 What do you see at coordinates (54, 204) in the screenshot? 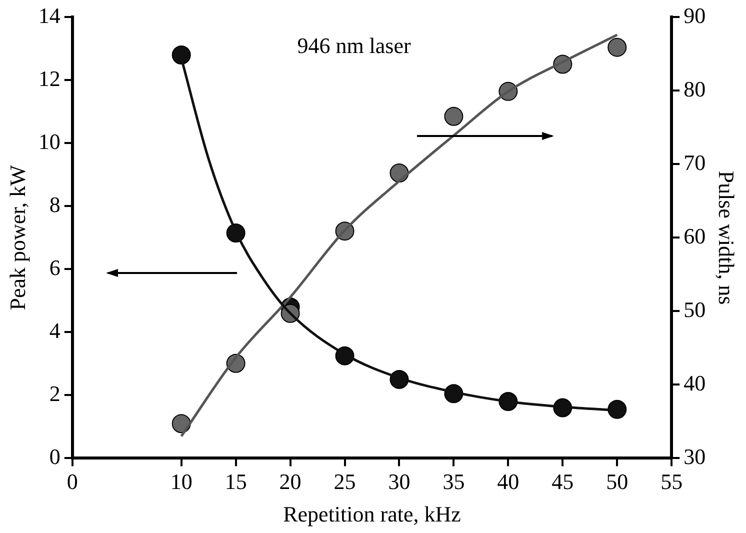
I see `y-tick-label: 8` at bounding box center [54, 204].